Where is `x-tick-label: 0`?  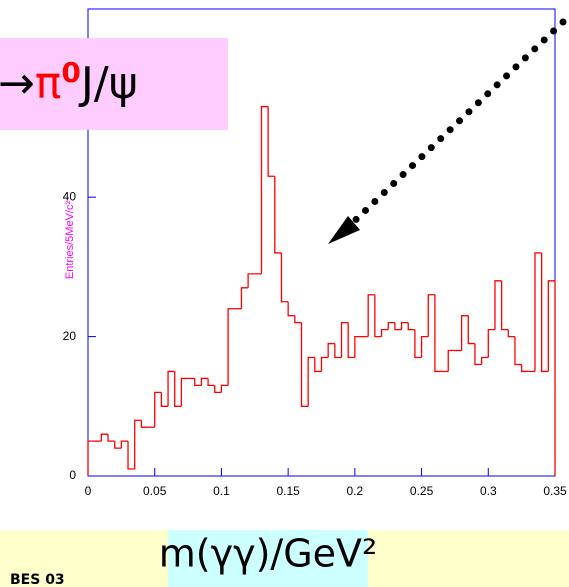
x-tick-label: 0 is located at coordinates (88, 491).